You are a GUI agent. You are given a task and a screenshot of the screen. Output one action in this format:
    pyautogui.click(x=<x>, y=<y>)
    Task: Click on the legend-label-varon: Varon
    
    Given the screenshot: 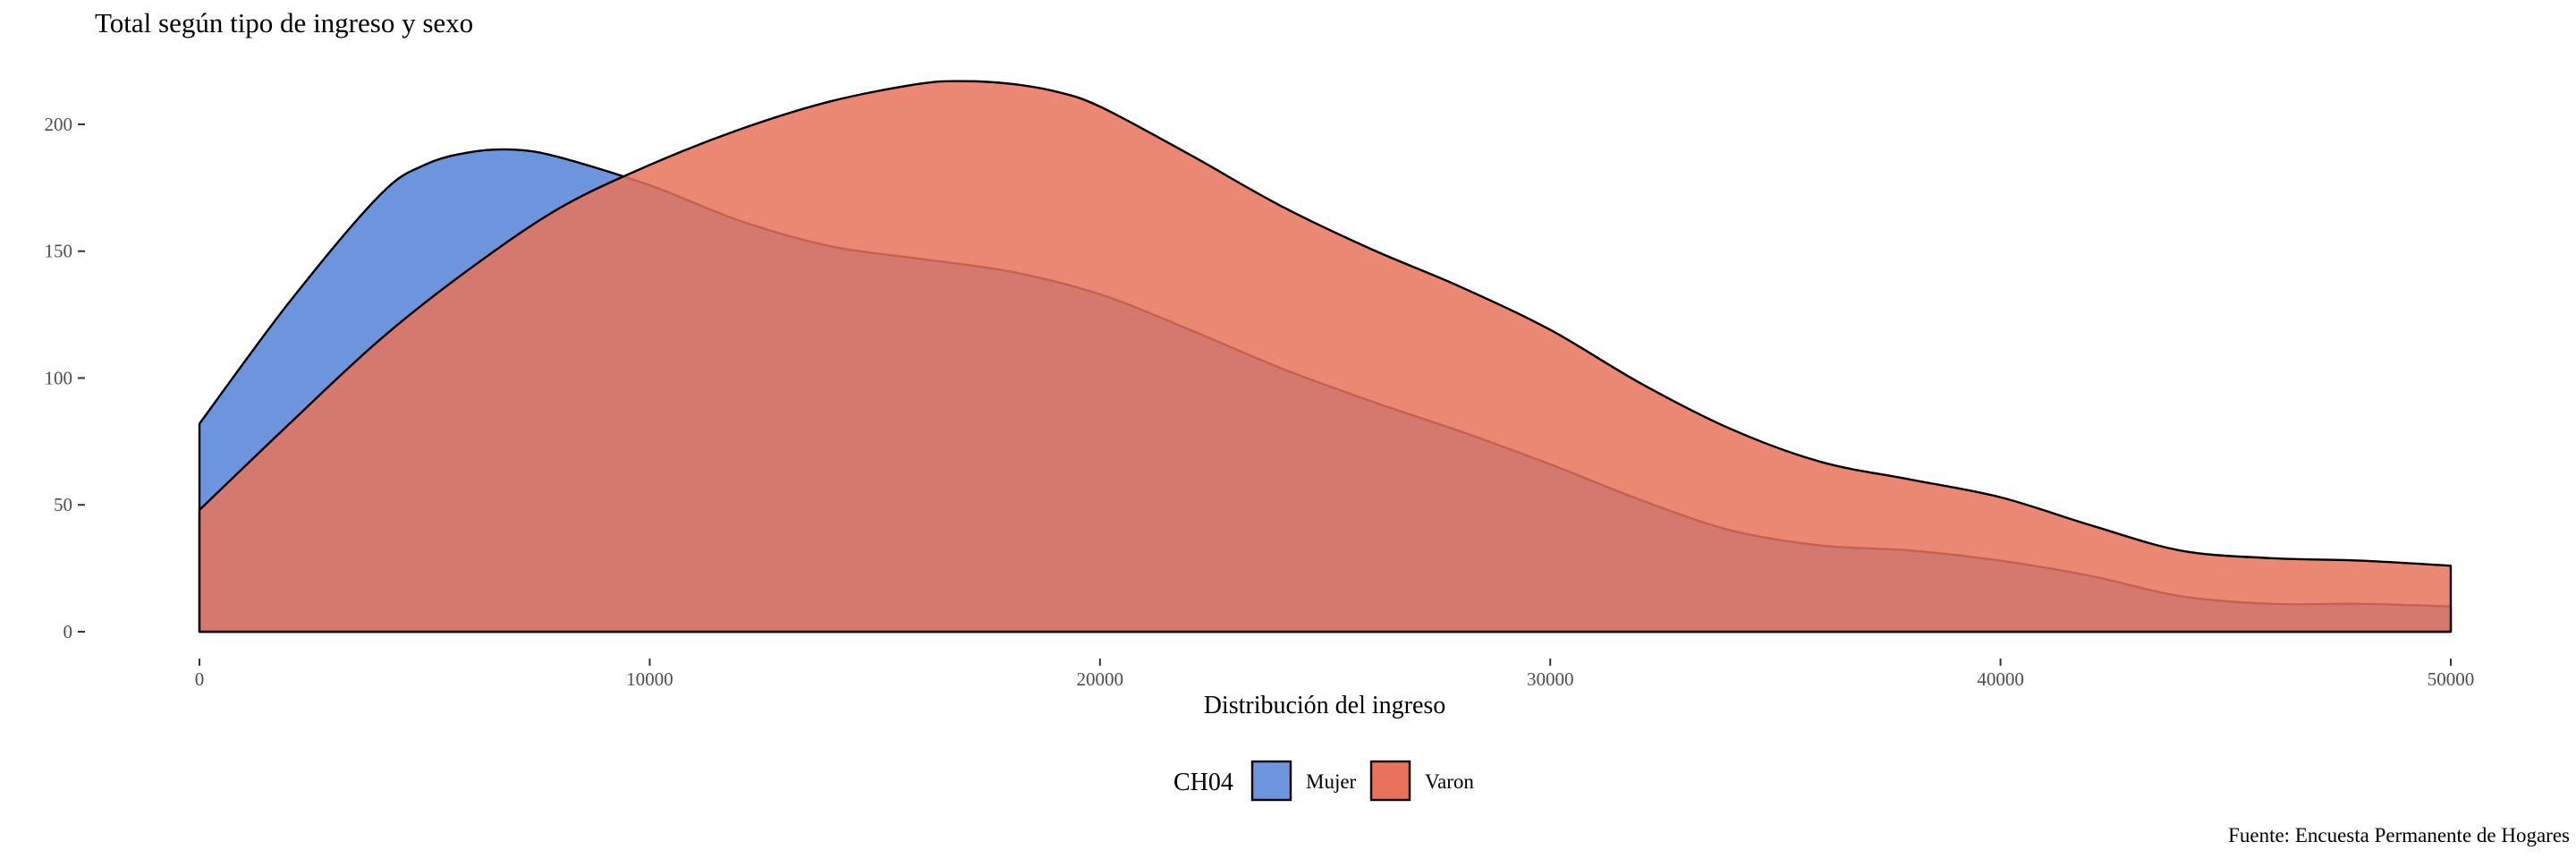 What is the action you would take?
    pyautogui.click(x=1449, y=781)
    